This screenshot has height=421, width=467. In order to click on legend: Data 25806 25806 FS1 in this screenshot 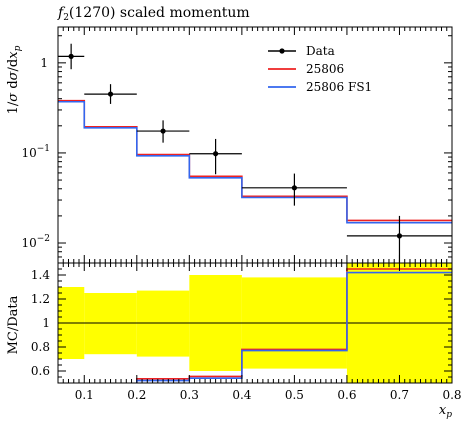, I will do `click(320, 69)`.